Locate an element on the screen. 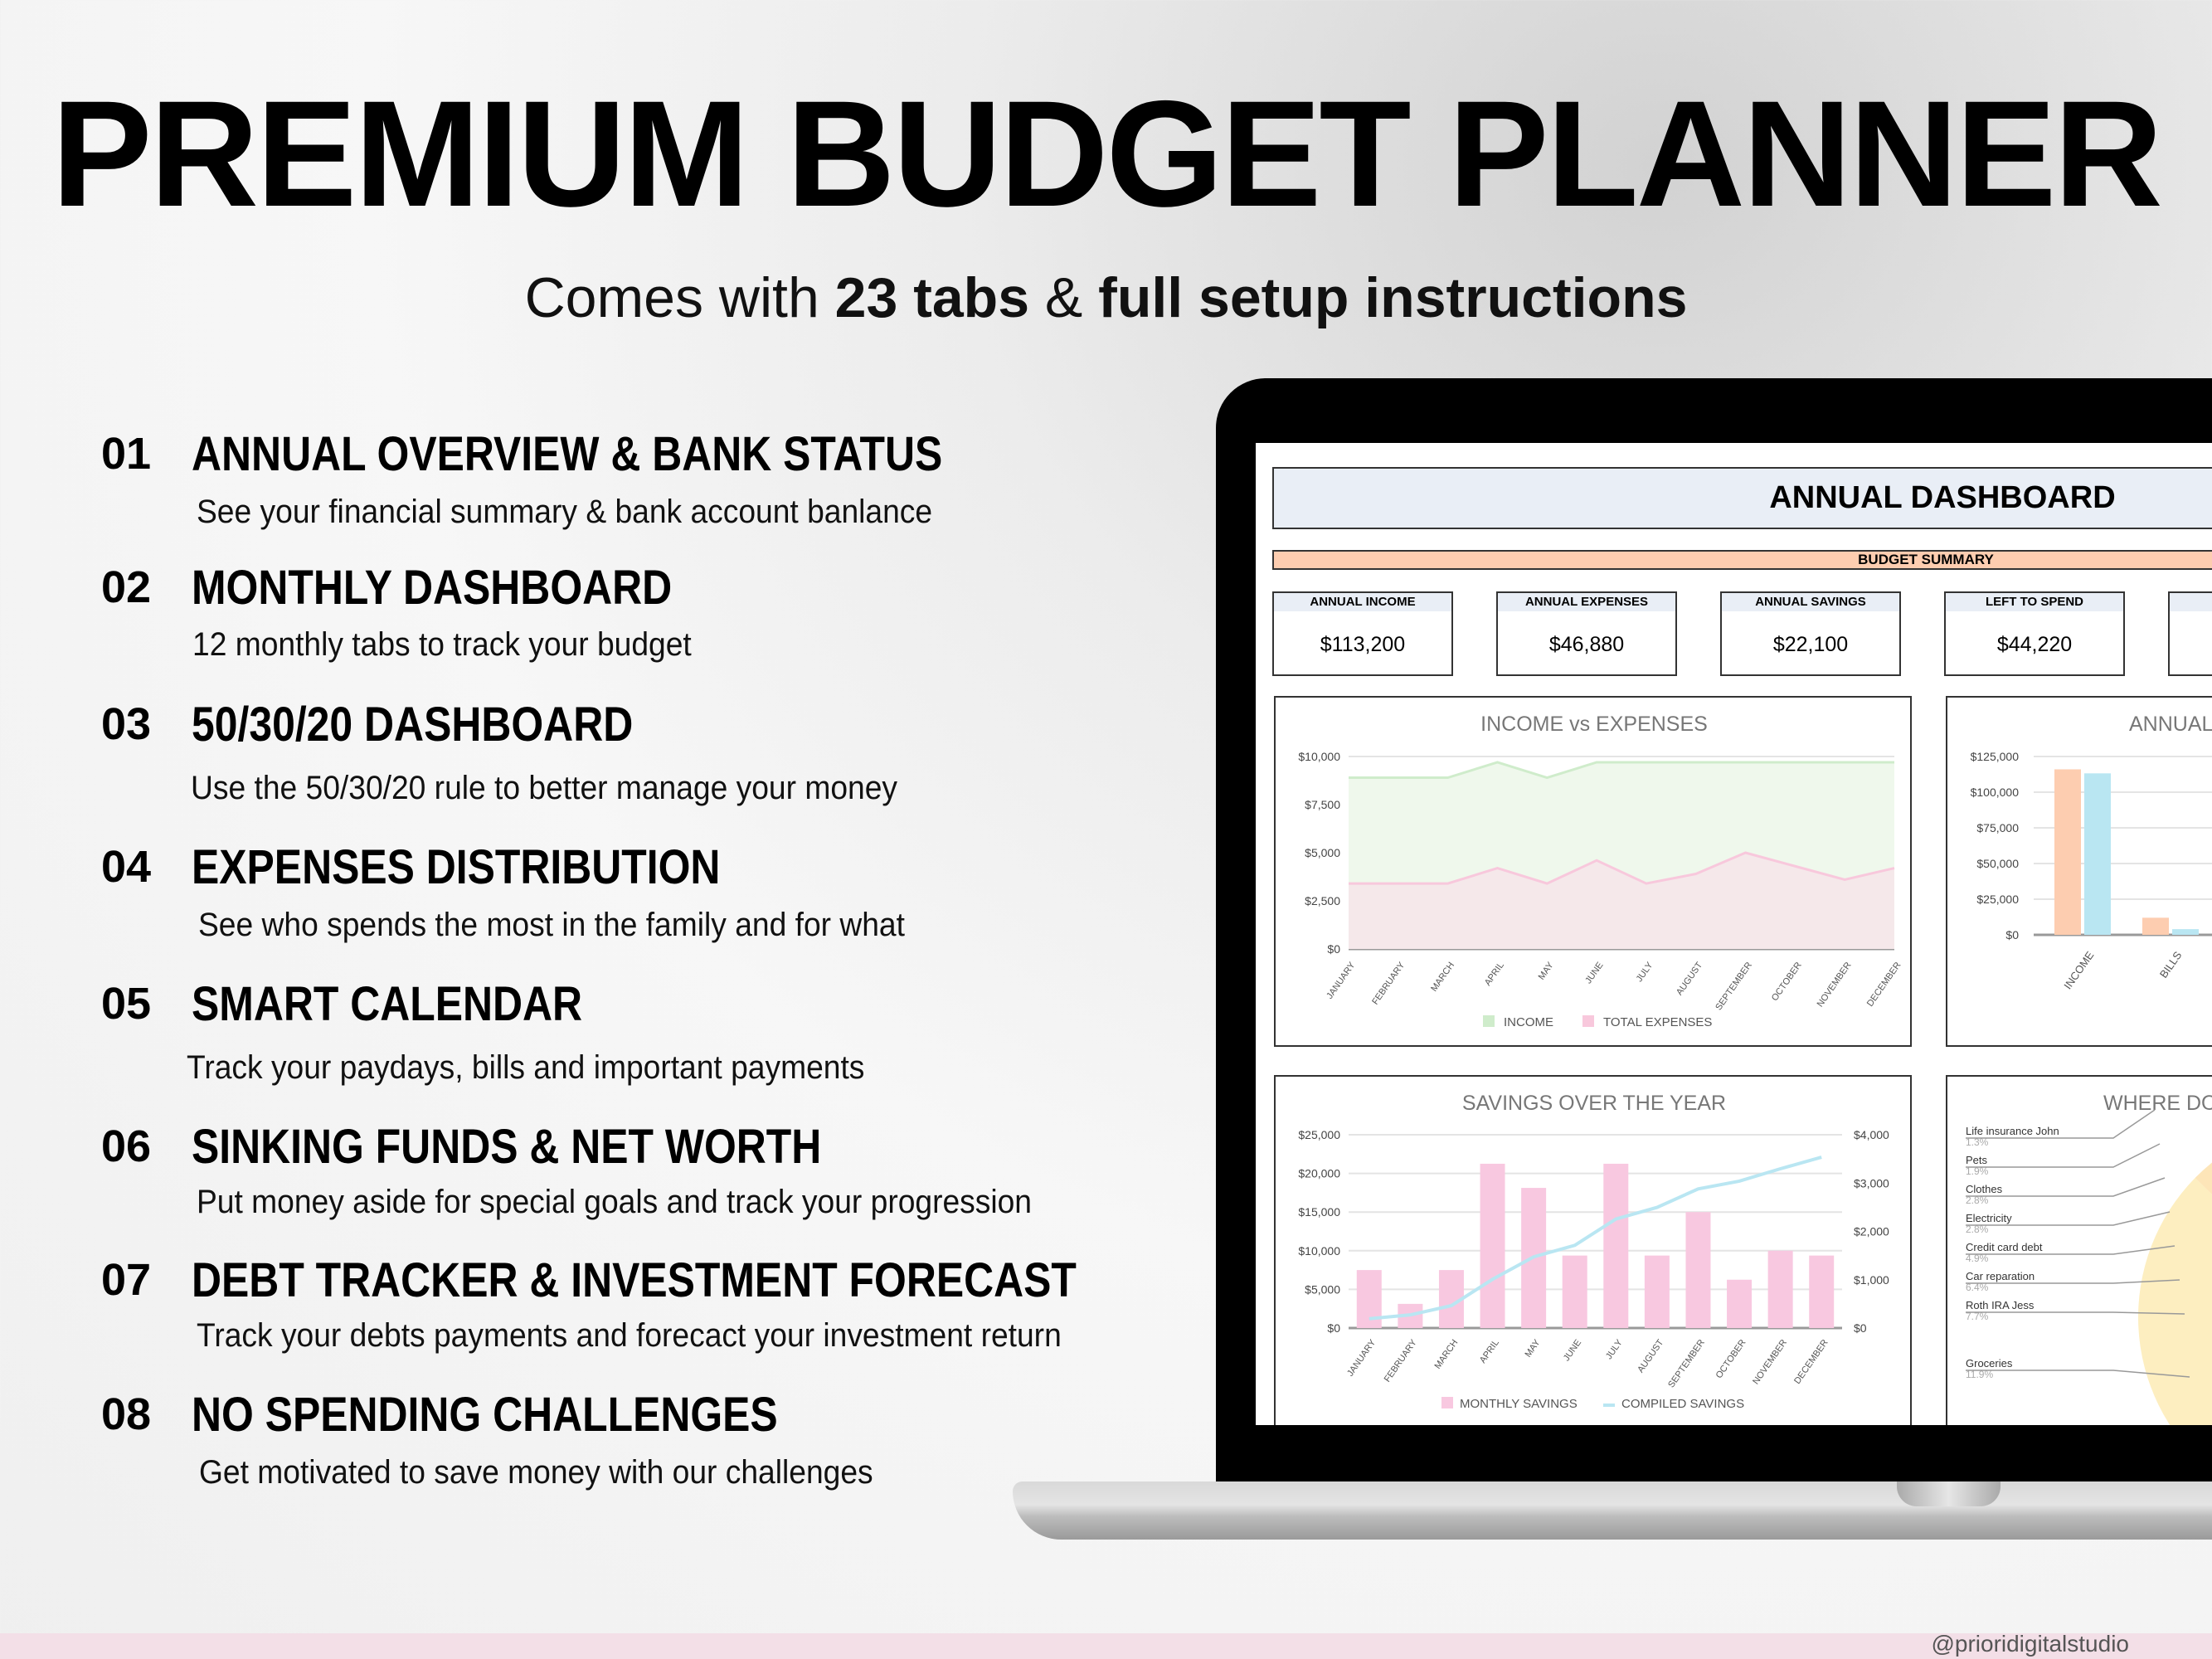 Image resolution: width=2212 pixels, height=1659 pixels. y-tick-label: $15,000 is located at coordinates (1319, 1212).